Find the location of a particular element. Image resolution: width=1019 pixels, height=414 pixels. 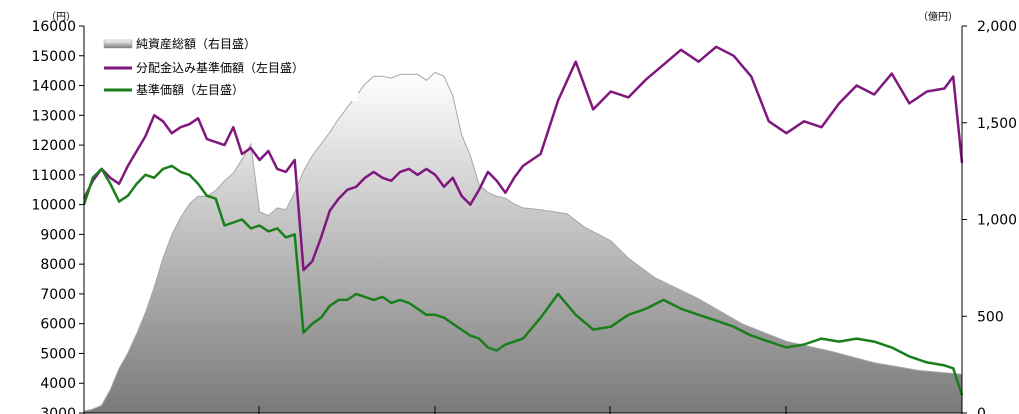

legend-label-net-assets: 純資産総額（右目盛） is located at coordinates (196, 43).